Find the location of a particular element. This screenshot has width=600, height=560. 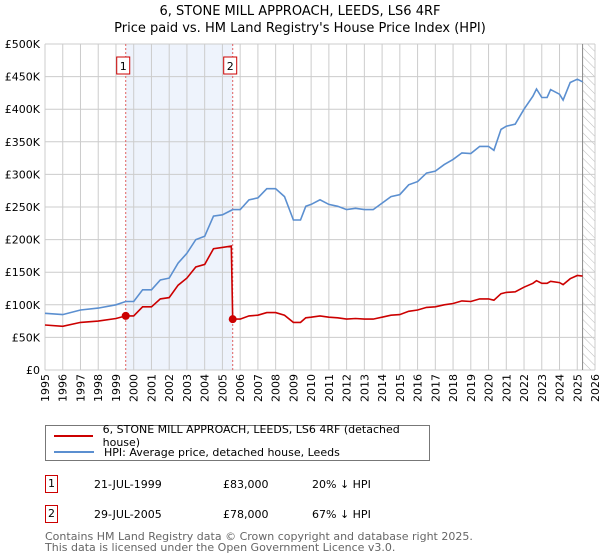

sale-badge: 1 is located at coordinates (51, 484).